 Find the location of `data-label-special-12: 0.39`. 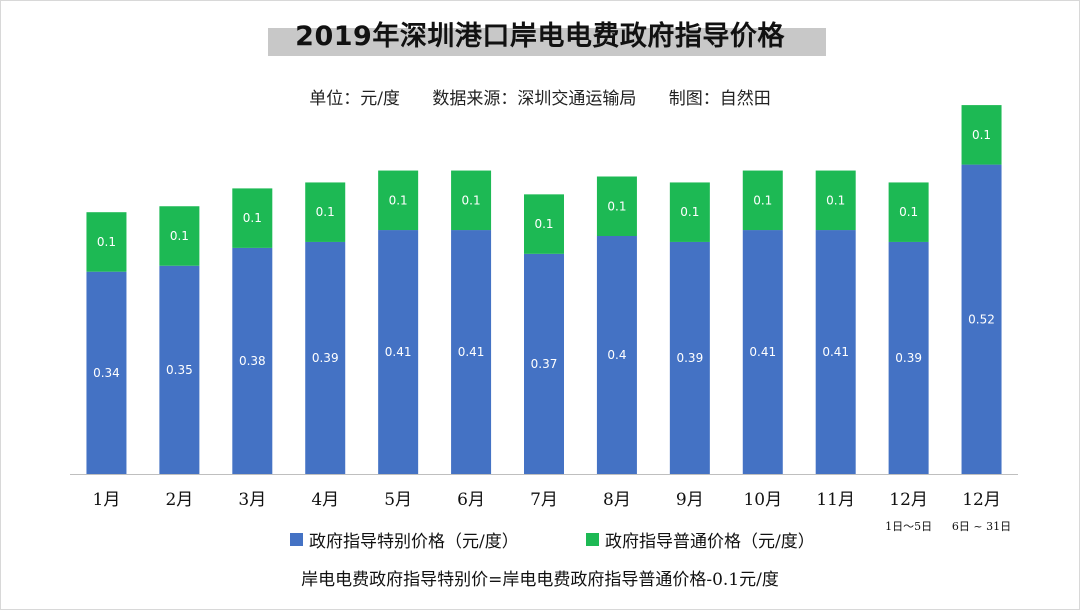

data-label-special-12: 0.39 is located at coordinates (908, 358).